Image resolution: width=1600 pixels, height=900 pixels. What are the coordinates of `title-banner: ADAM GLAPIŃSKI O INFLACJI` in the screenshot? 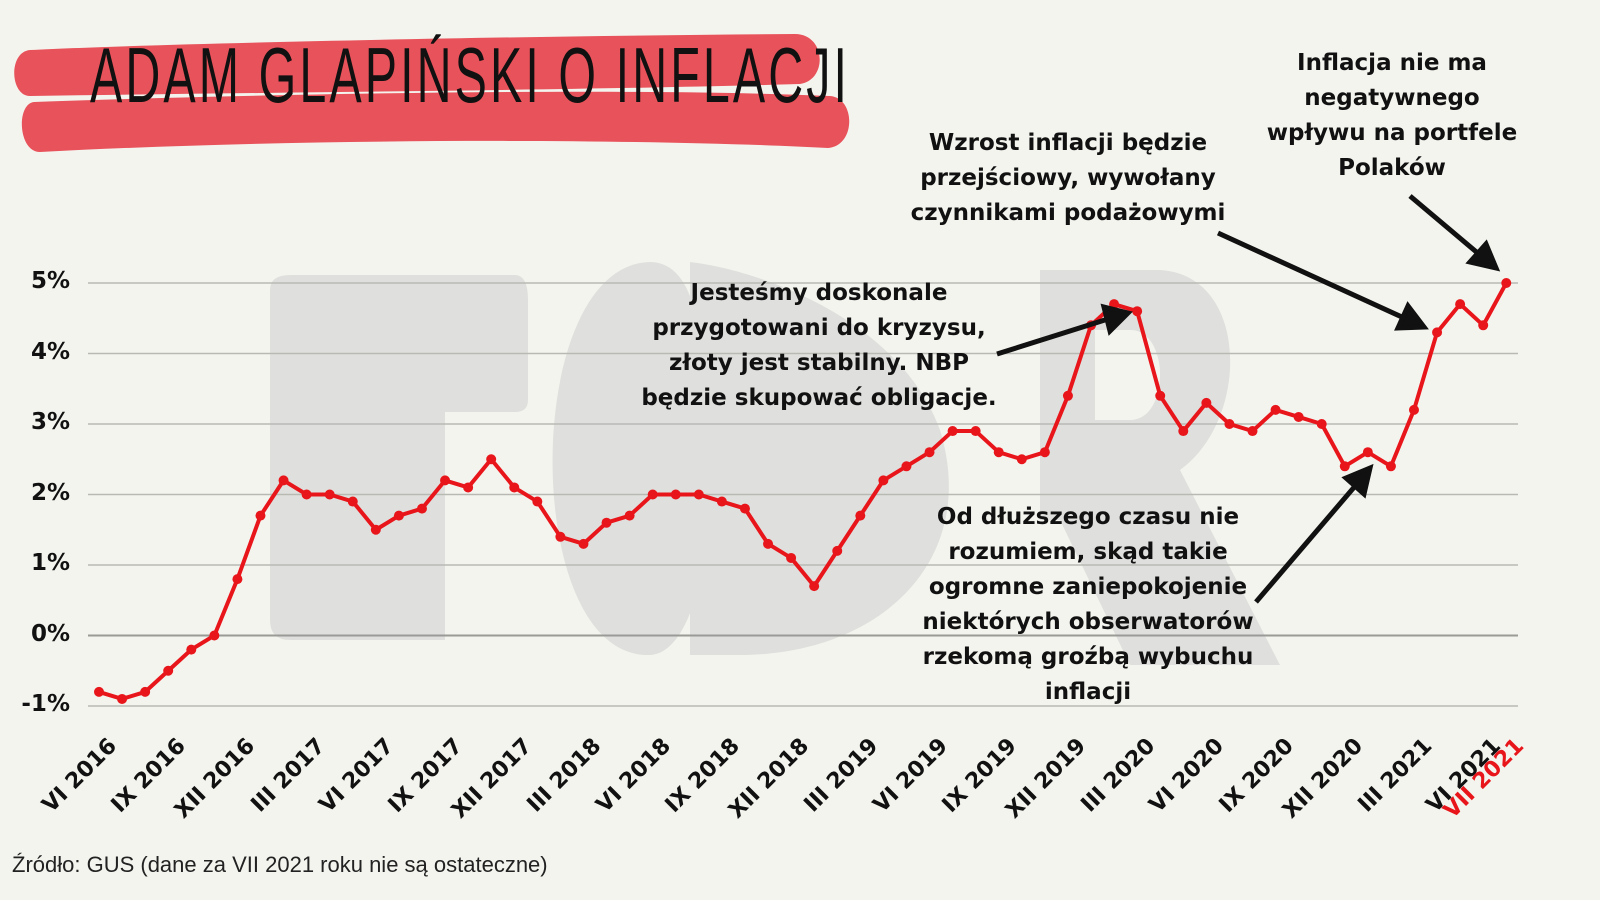 It's located at (440, 80).